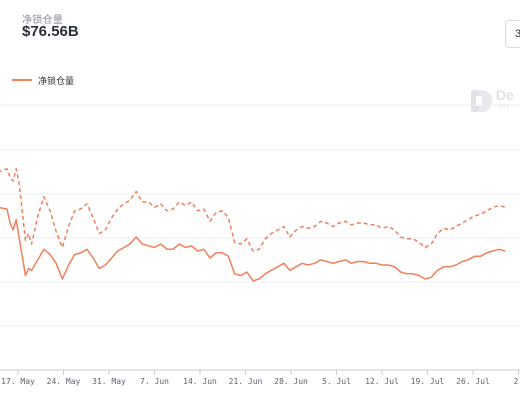  I want to click on chart-legend: 净锁仓量, so click(43, 80).